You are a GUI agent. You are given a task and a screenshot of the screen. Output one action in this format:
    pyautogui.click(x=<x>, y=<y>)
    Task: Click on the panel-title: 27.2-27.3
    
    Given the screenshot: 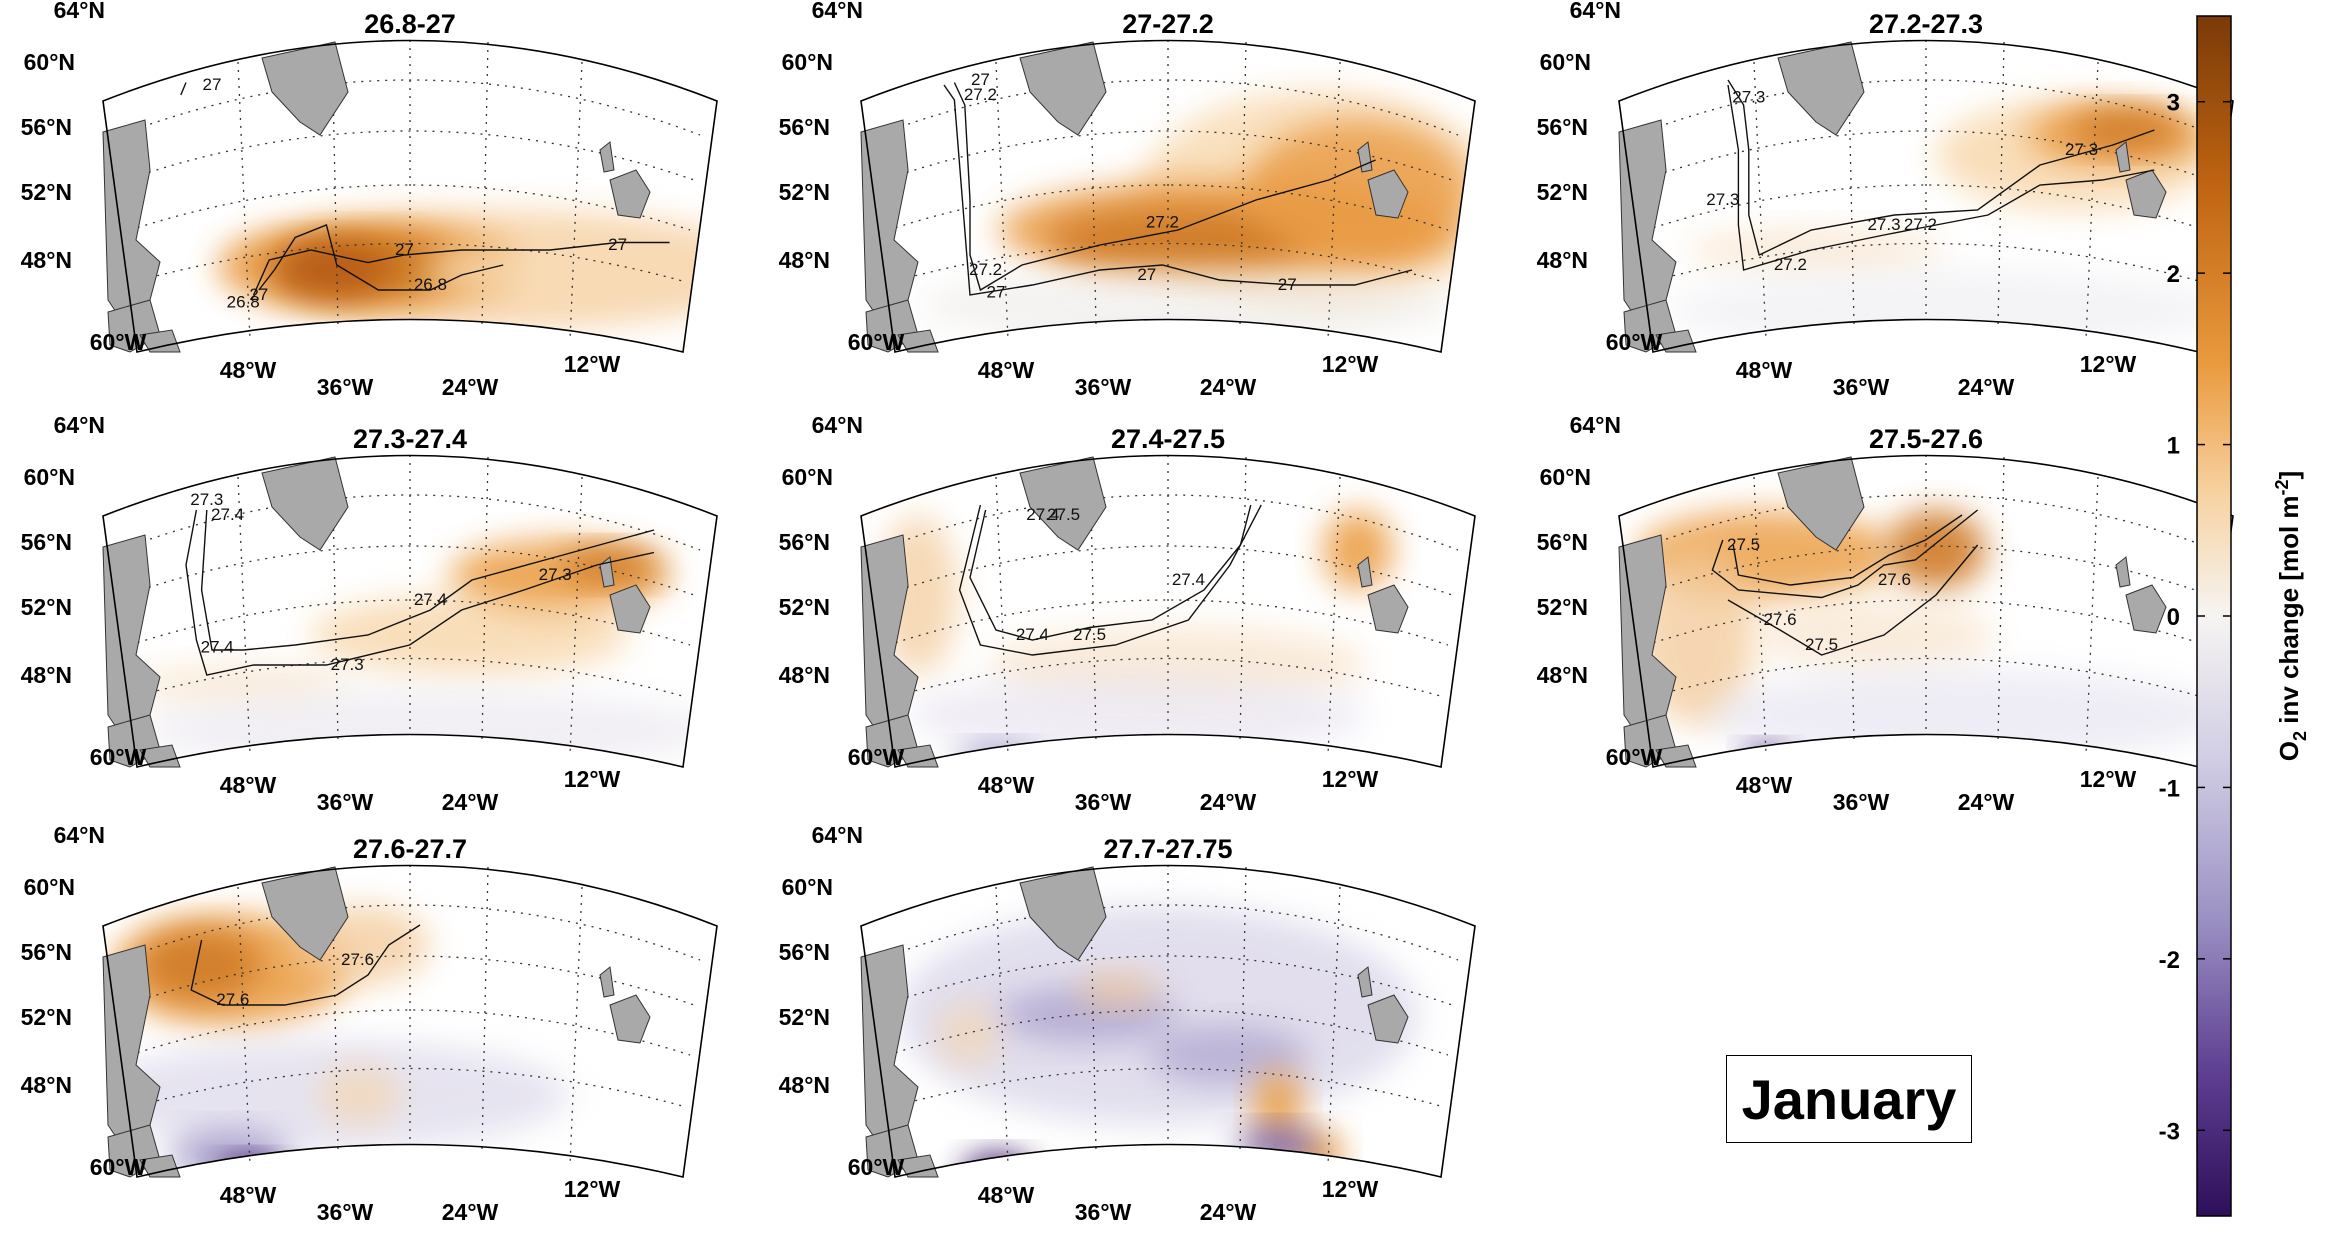 What is the action you would take?
    pyautogui.click(x=1926, y=24)
    